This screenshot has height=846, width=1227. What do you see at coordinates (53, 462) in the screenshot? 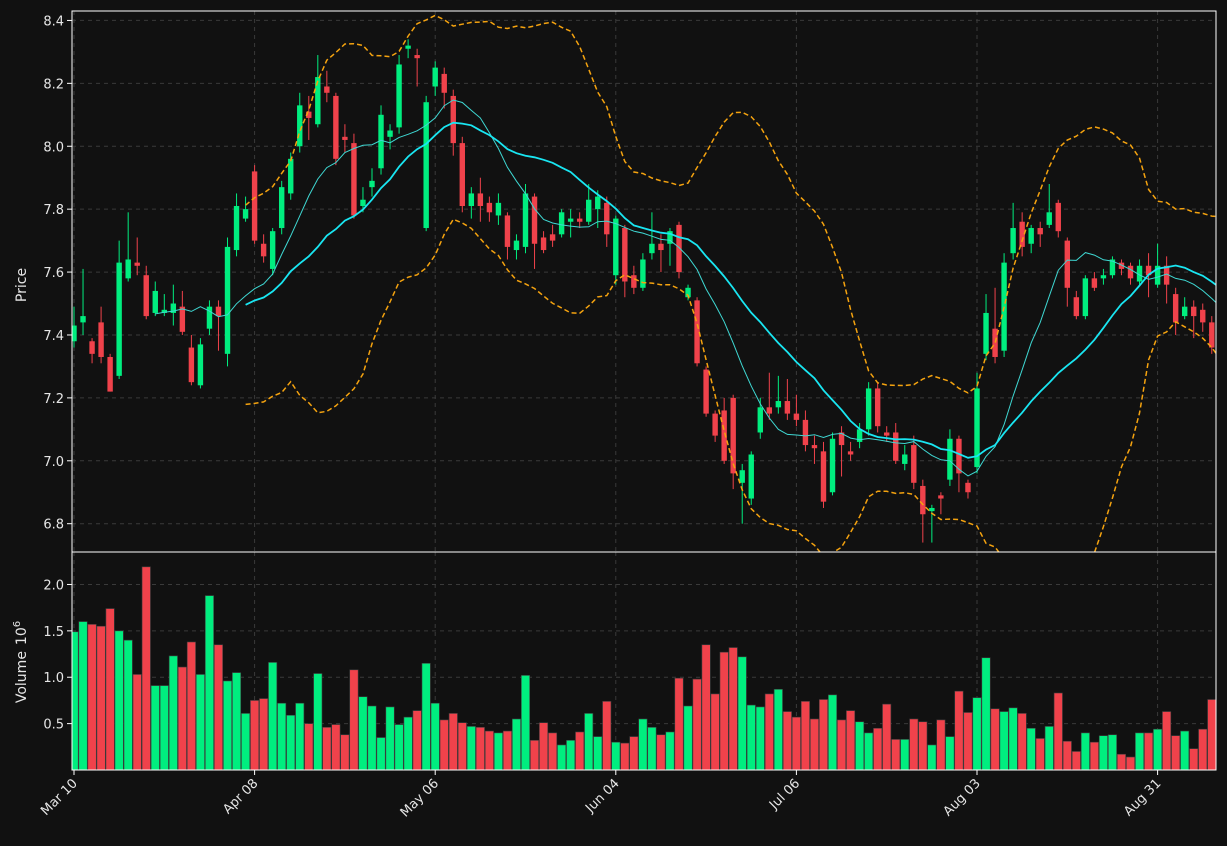
I see `price-ytick-label: 7.0` at bounding box center [53, 462].